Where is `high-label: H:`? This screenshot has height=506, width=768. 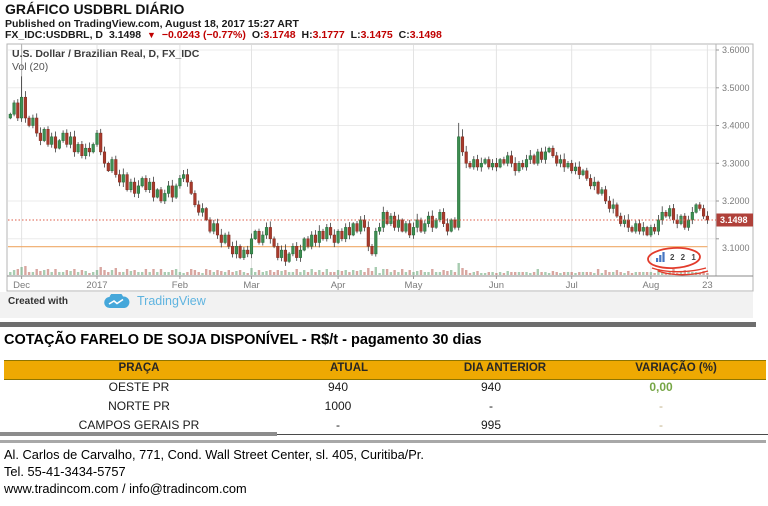 high-label: H: is located at coordinates (307, 35).